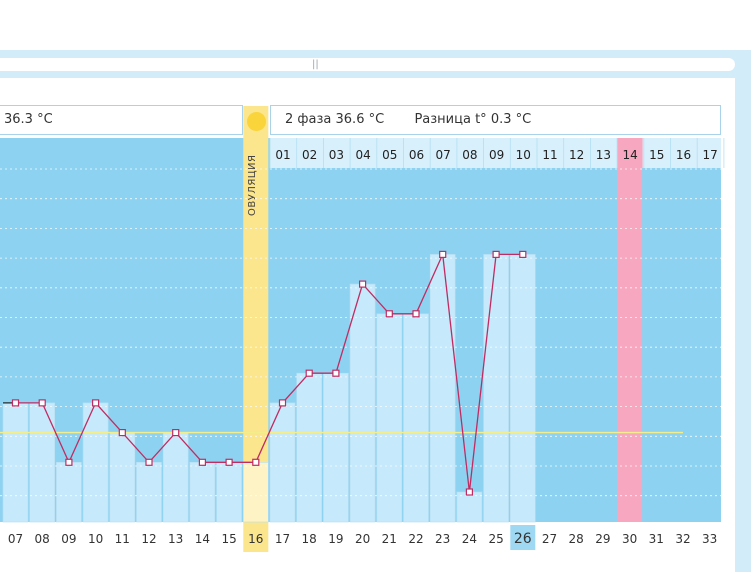  Describe the element at coordinates (309, 539) in the screenshot. I see `cycle-day-label: 18` at that location.